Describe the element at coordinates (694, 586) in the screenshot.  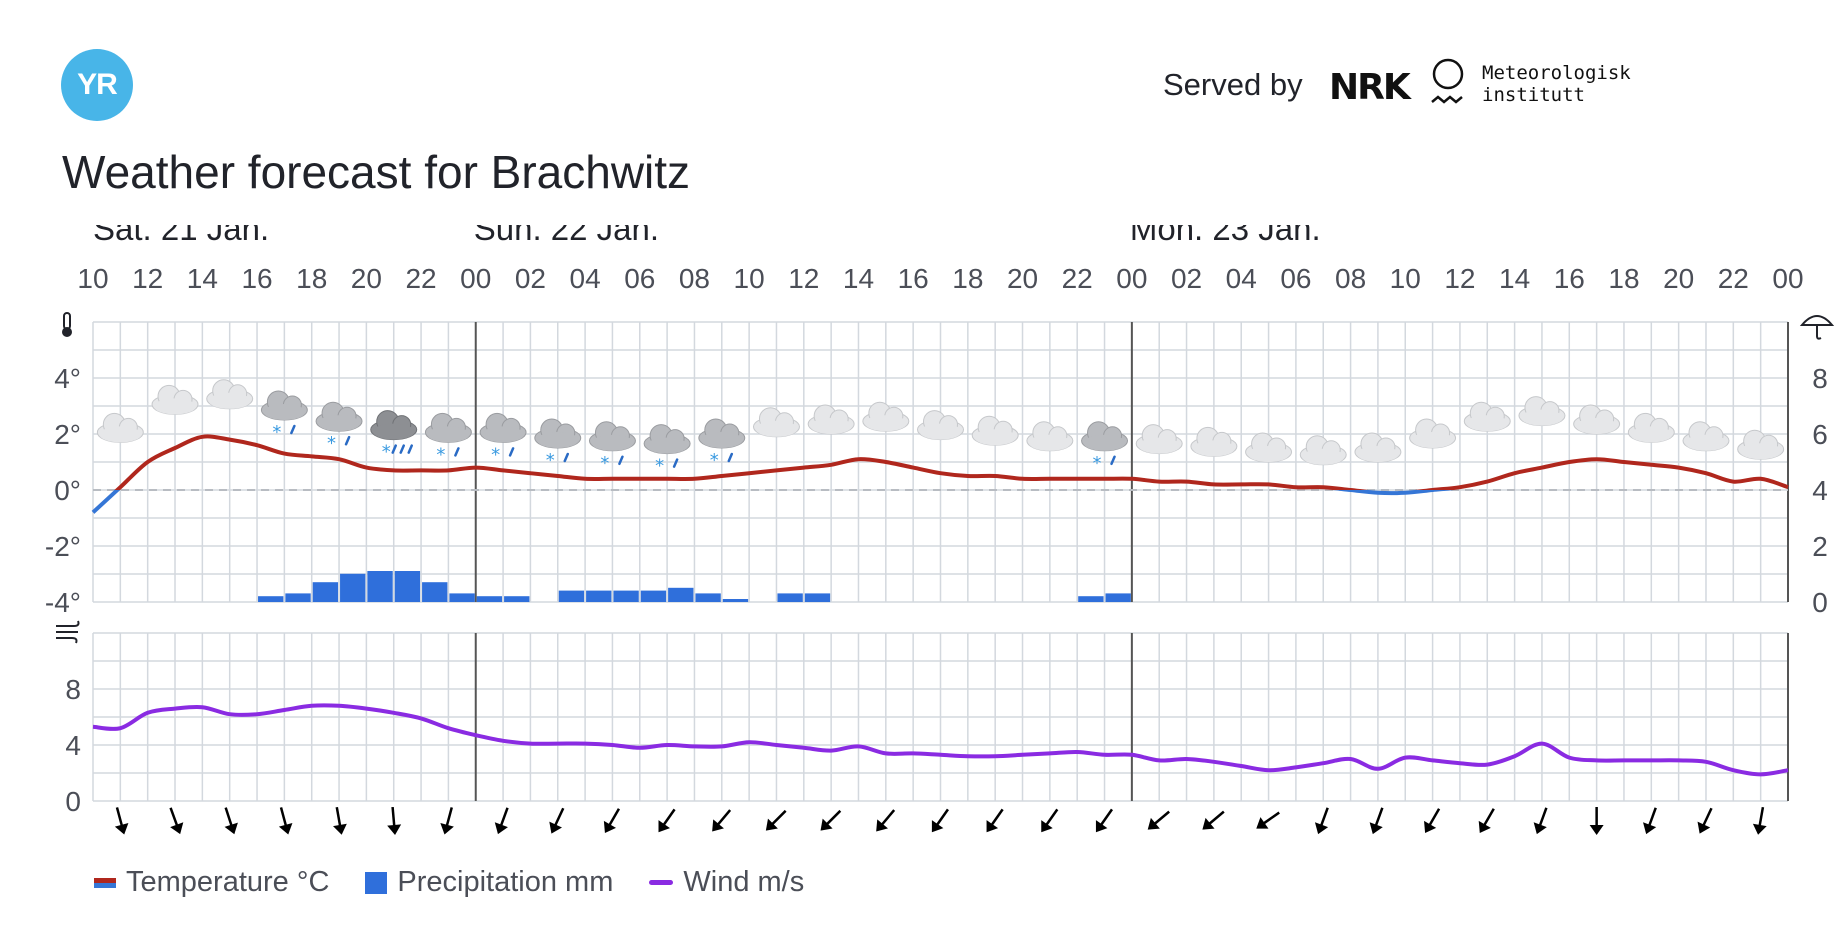
I see `precipitation-bars` at that location.